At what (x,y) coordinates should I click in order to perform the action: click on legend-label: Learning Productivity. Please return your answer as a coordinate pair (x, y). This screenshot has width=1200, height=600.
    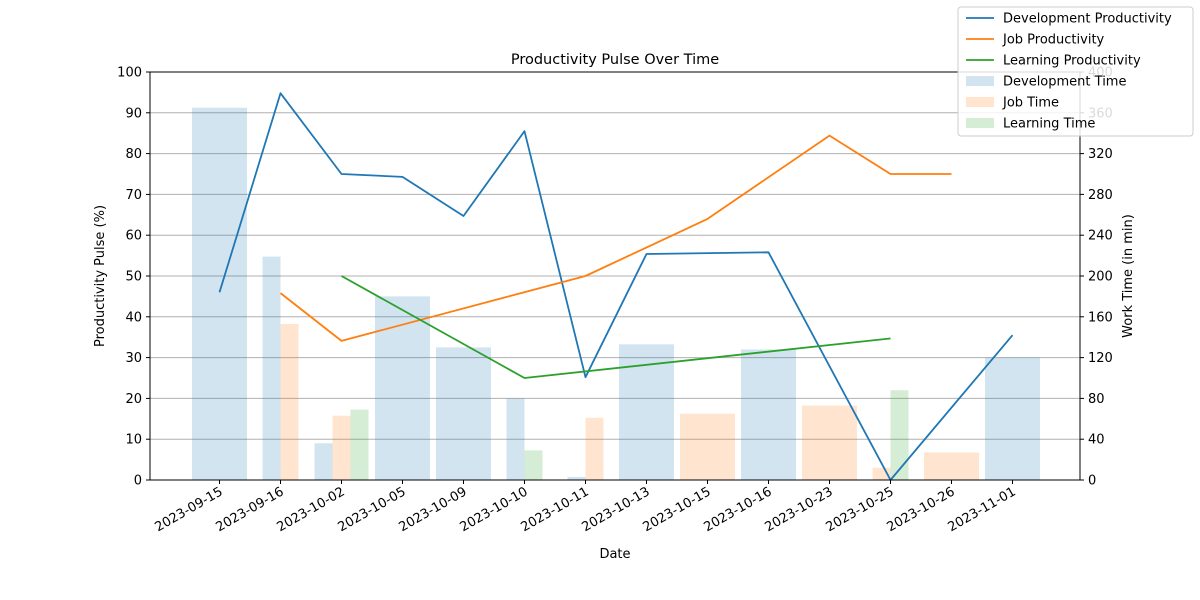
    Looking at the image, I should click on (1072, 61).